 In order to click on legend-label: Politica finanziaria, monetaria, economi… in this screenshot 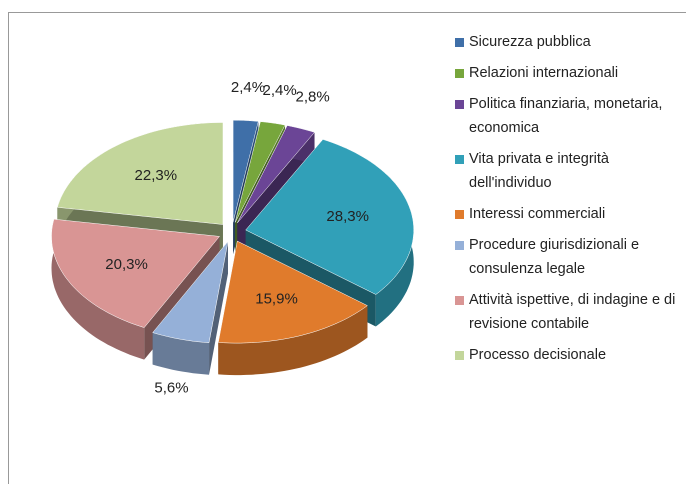, I will do `click(566, 116)`.